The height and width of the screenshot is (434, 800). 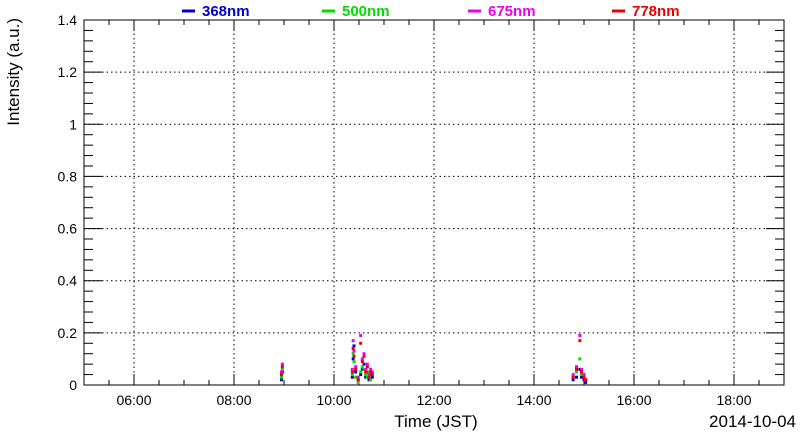 What do you see at coordinates (512, 11) in the screenshot?
I see `legend-label-675nm: 675nm` at bounding box center [512, 11].